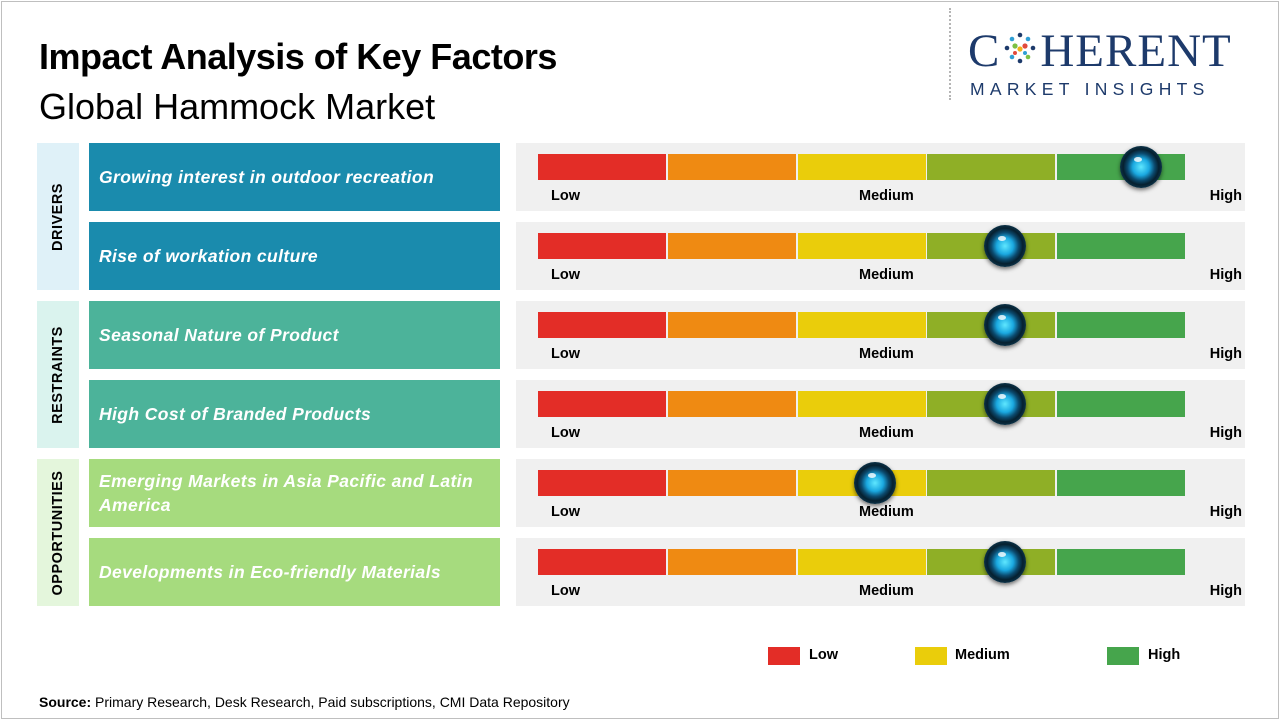  What do you see at coordinates (1123, 656) in the screenshot?
I see `legend-high-swatch` at bounding box center [1123, 656].